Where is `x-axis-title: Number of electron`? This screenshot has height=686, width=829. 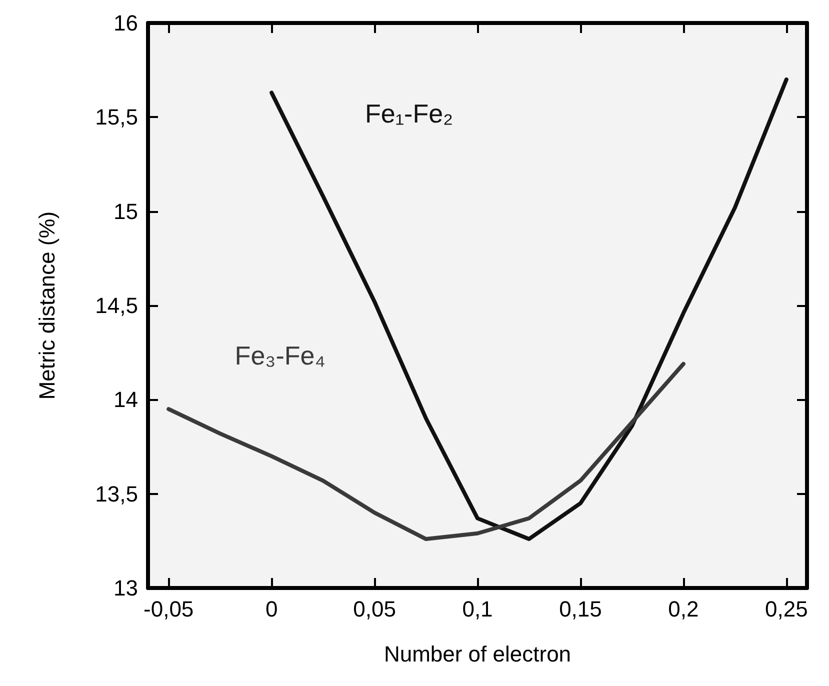 x-axis-title: Number of electron is located at coordinates (478, 654).